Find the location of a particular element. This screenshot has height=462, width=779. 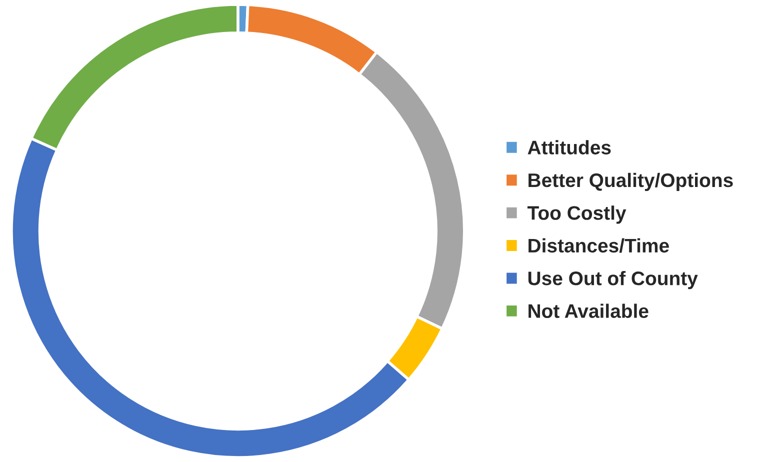

legend-label: Attitudes is located at coordinates (569, 147).